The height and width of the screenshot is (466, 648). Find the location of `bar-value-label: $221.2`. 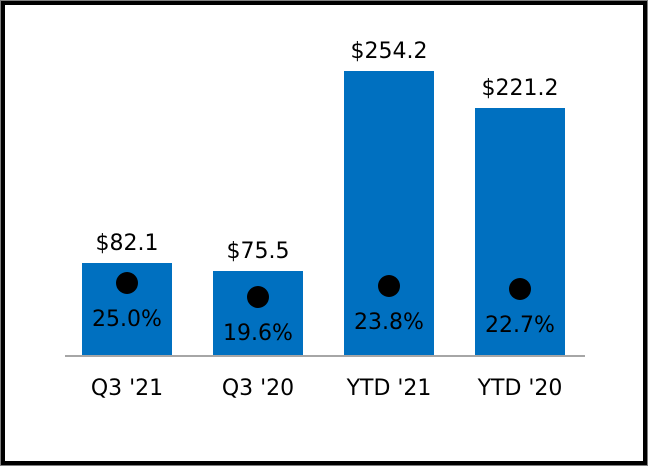

bar-value-label: $221.2 is located at coordinates (520, 88).